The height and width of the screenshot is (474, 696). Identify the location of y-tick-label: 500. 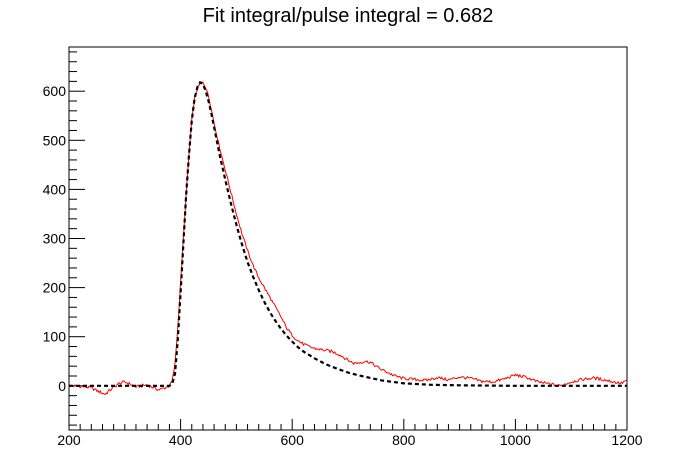
(55, 140).